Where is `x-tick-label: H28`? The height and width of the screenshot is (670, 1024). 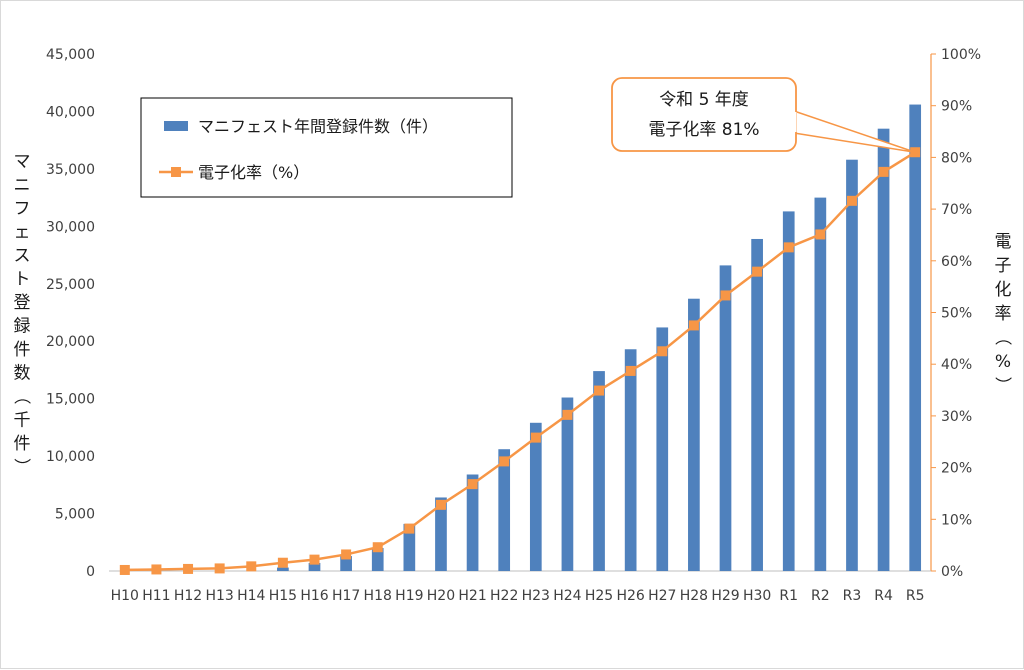 x-tick-label: H28 is located at coordinates (694, 596).